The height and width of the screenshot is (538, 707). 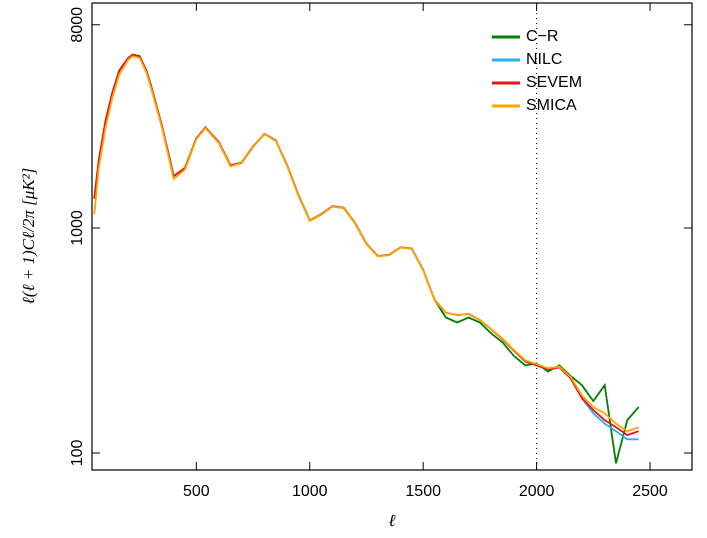 I want to click on y-tick-label: 8000, so click(x=77, y=25).